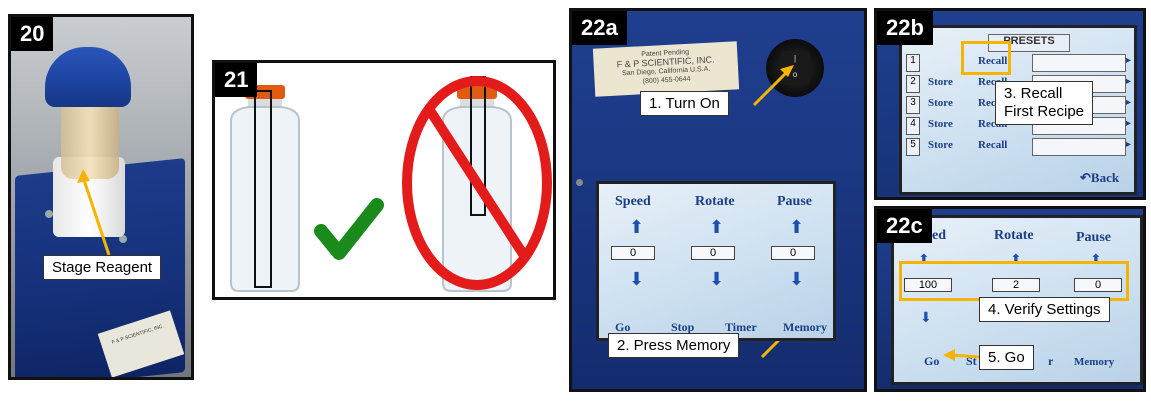 The width and height of the screenshot is (1151, 406). Describe the element at coordinates (913, 147) in the screenshot. I see `preset-number: 5` at that location.